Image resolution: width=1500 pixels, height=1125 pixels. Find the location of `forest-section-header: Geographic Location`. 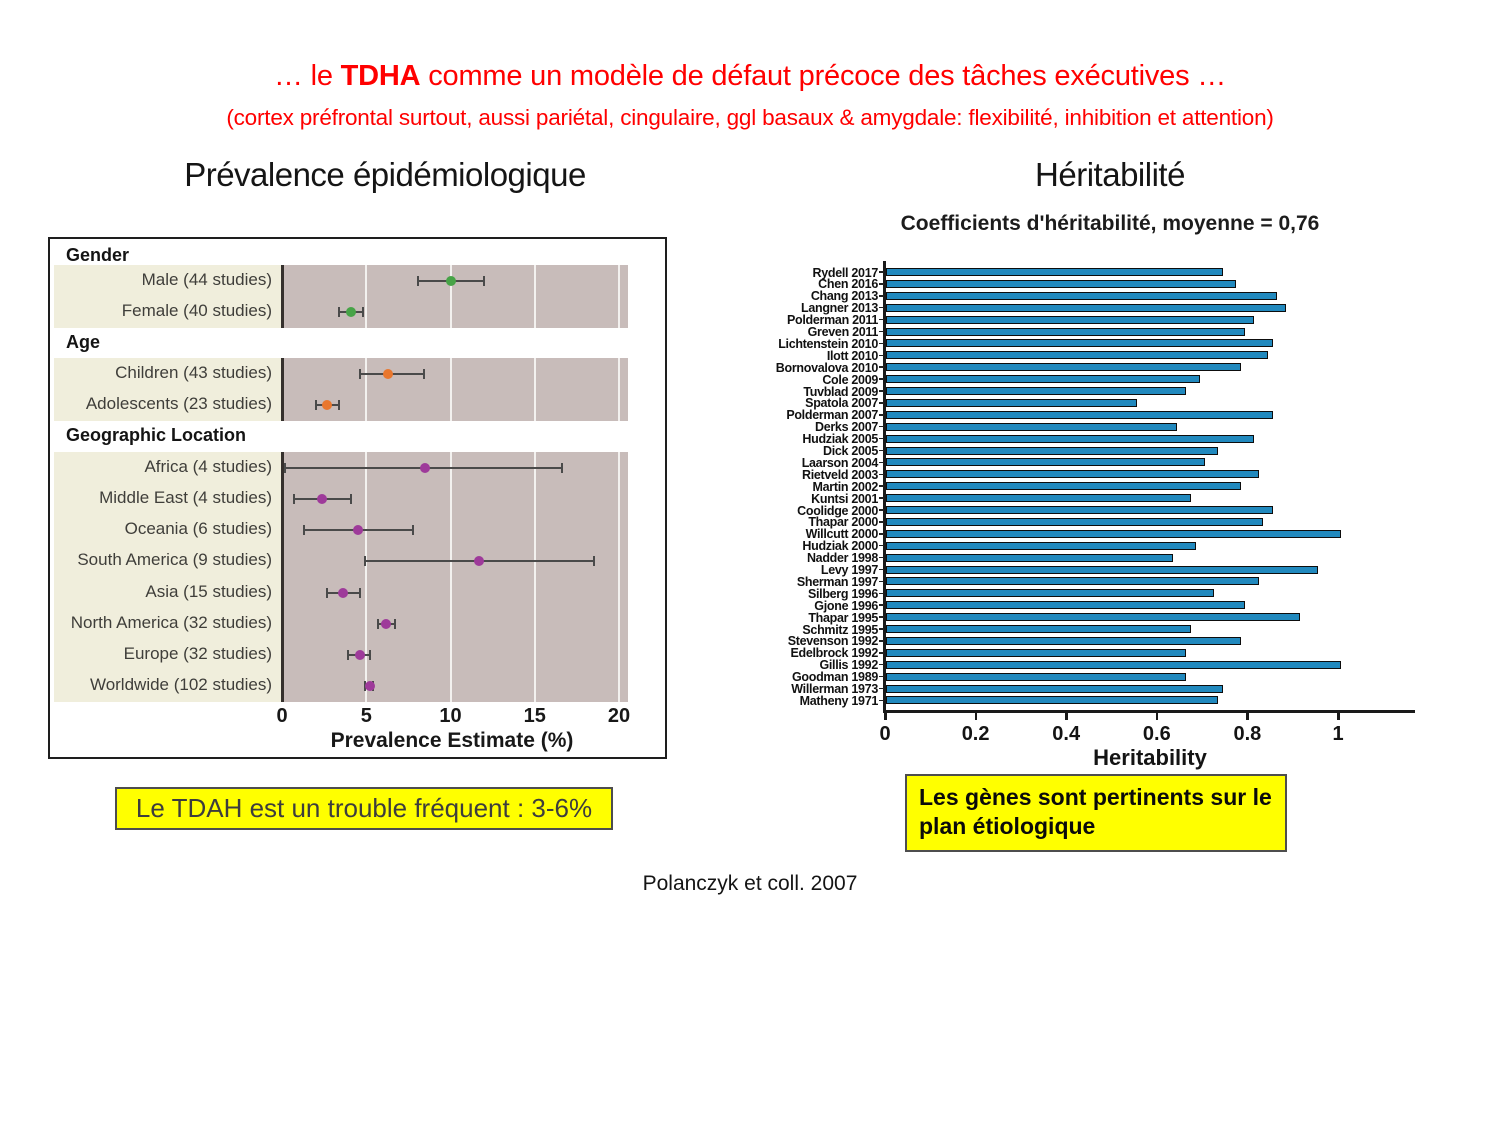

forest-section-header: Geographic Location is located at coordinates (156, 435).